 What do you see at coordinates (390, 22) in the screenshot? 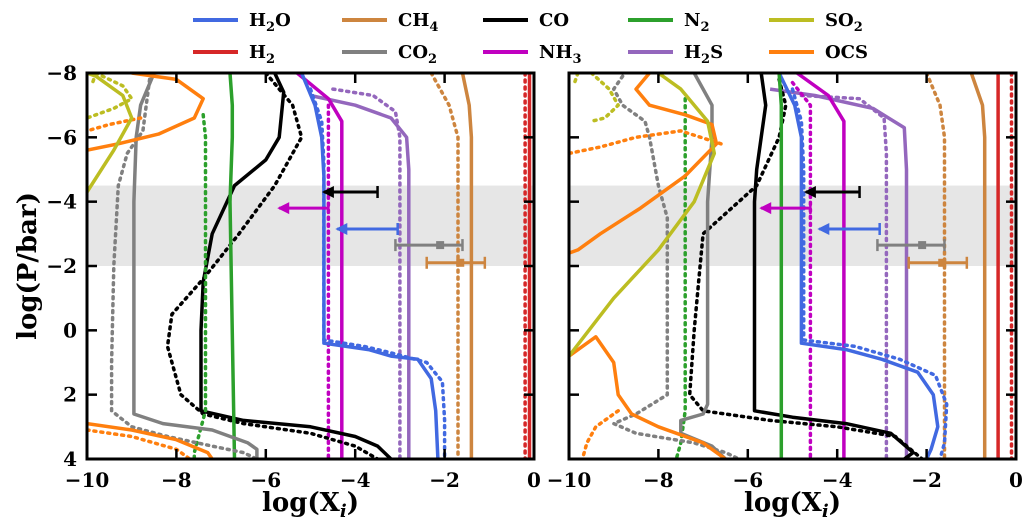
I see `legend-item-ch4: CH4` at bounding box center [390, 22].